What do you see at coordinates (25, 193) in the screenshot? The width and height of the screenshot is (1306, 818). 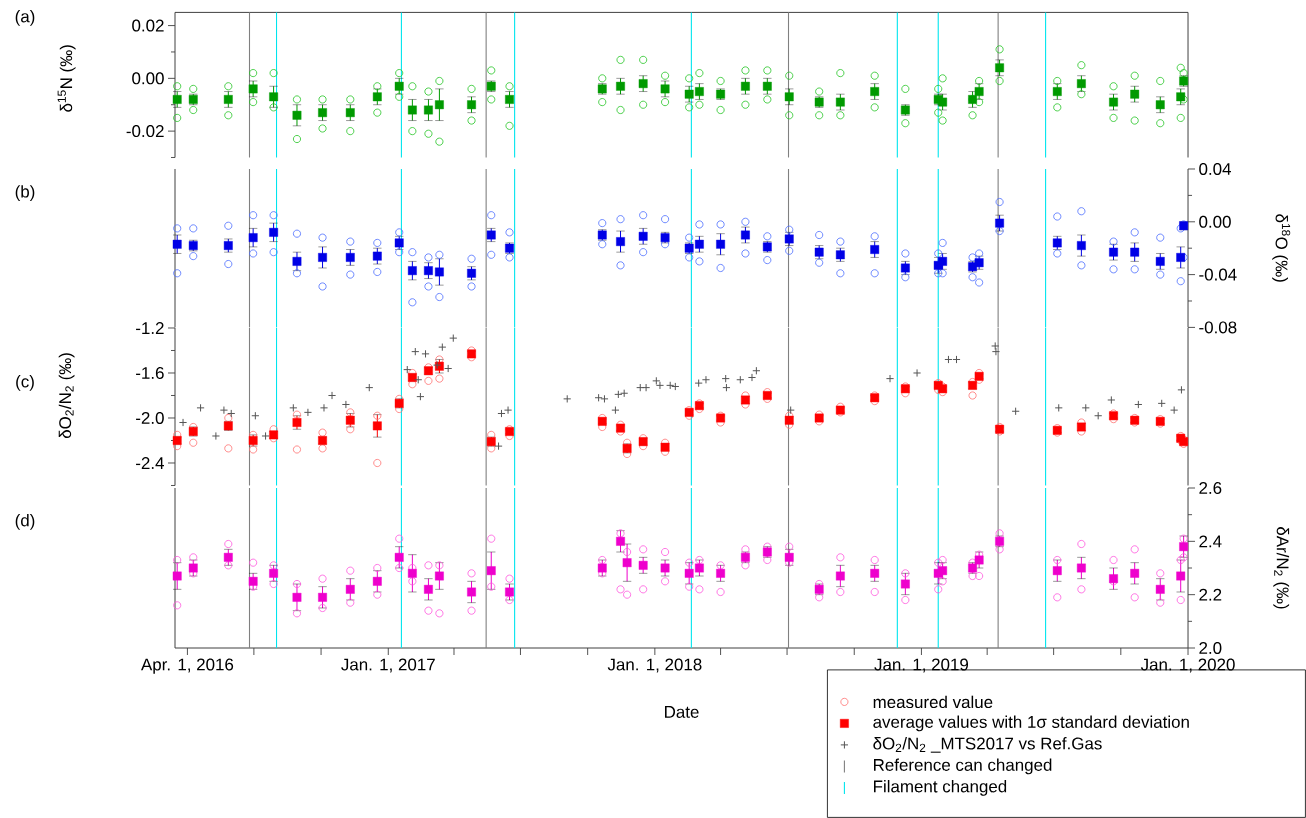 I see `text: (b)` at bounding box center [25, 193].